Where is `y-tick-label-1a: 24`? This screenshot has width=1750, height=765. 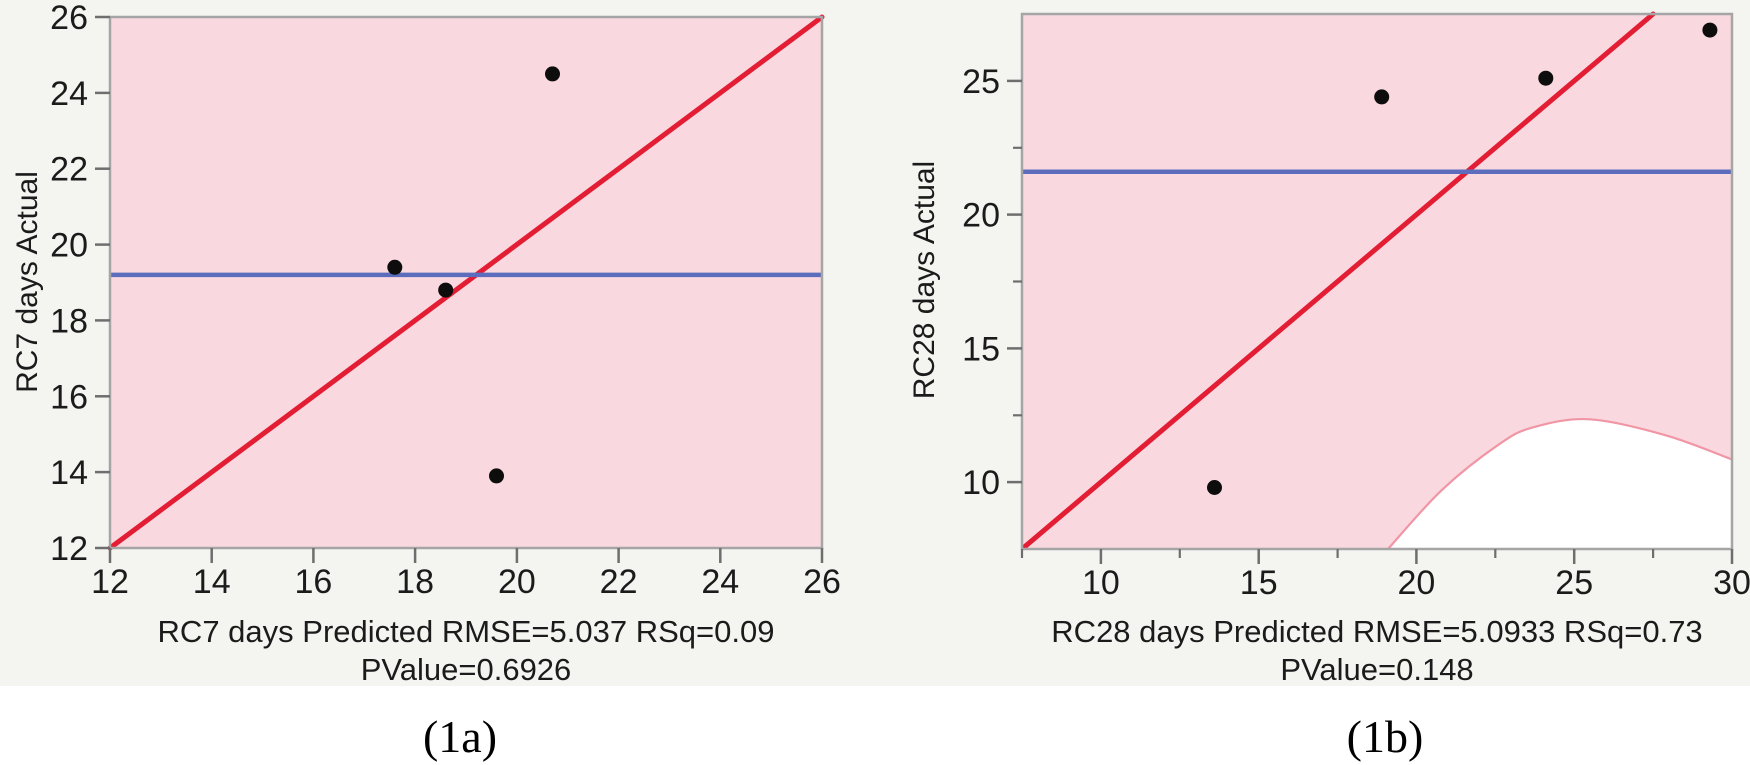 y-tick-label-1a: 24 is located at coordinates (69, 94).